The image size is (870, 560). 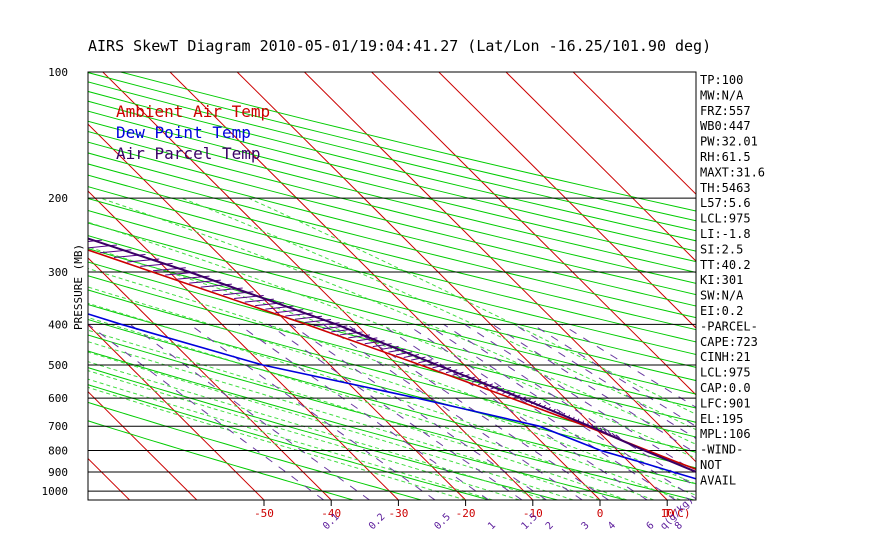 I want to click on temp-unit-label: T(C), so click(x=677, y=513).